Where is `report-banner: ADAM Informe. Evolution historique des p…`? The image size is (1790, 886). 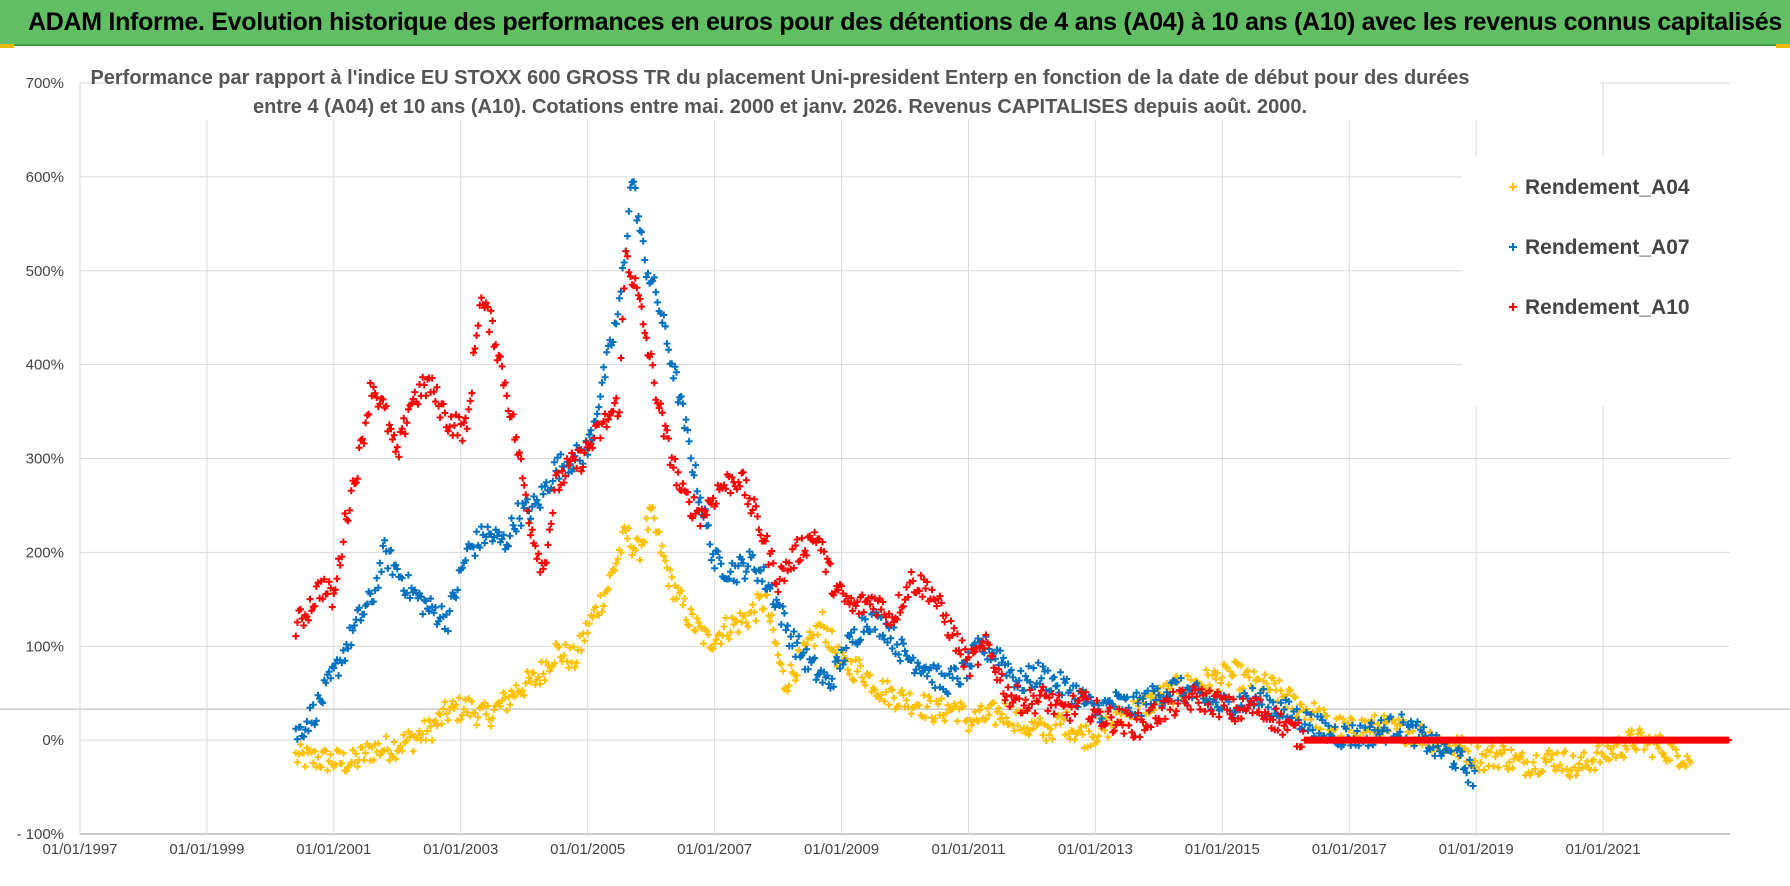 report-banner: ADAM Informe. Evolution historique des p… is located at coordinates (895, 23).